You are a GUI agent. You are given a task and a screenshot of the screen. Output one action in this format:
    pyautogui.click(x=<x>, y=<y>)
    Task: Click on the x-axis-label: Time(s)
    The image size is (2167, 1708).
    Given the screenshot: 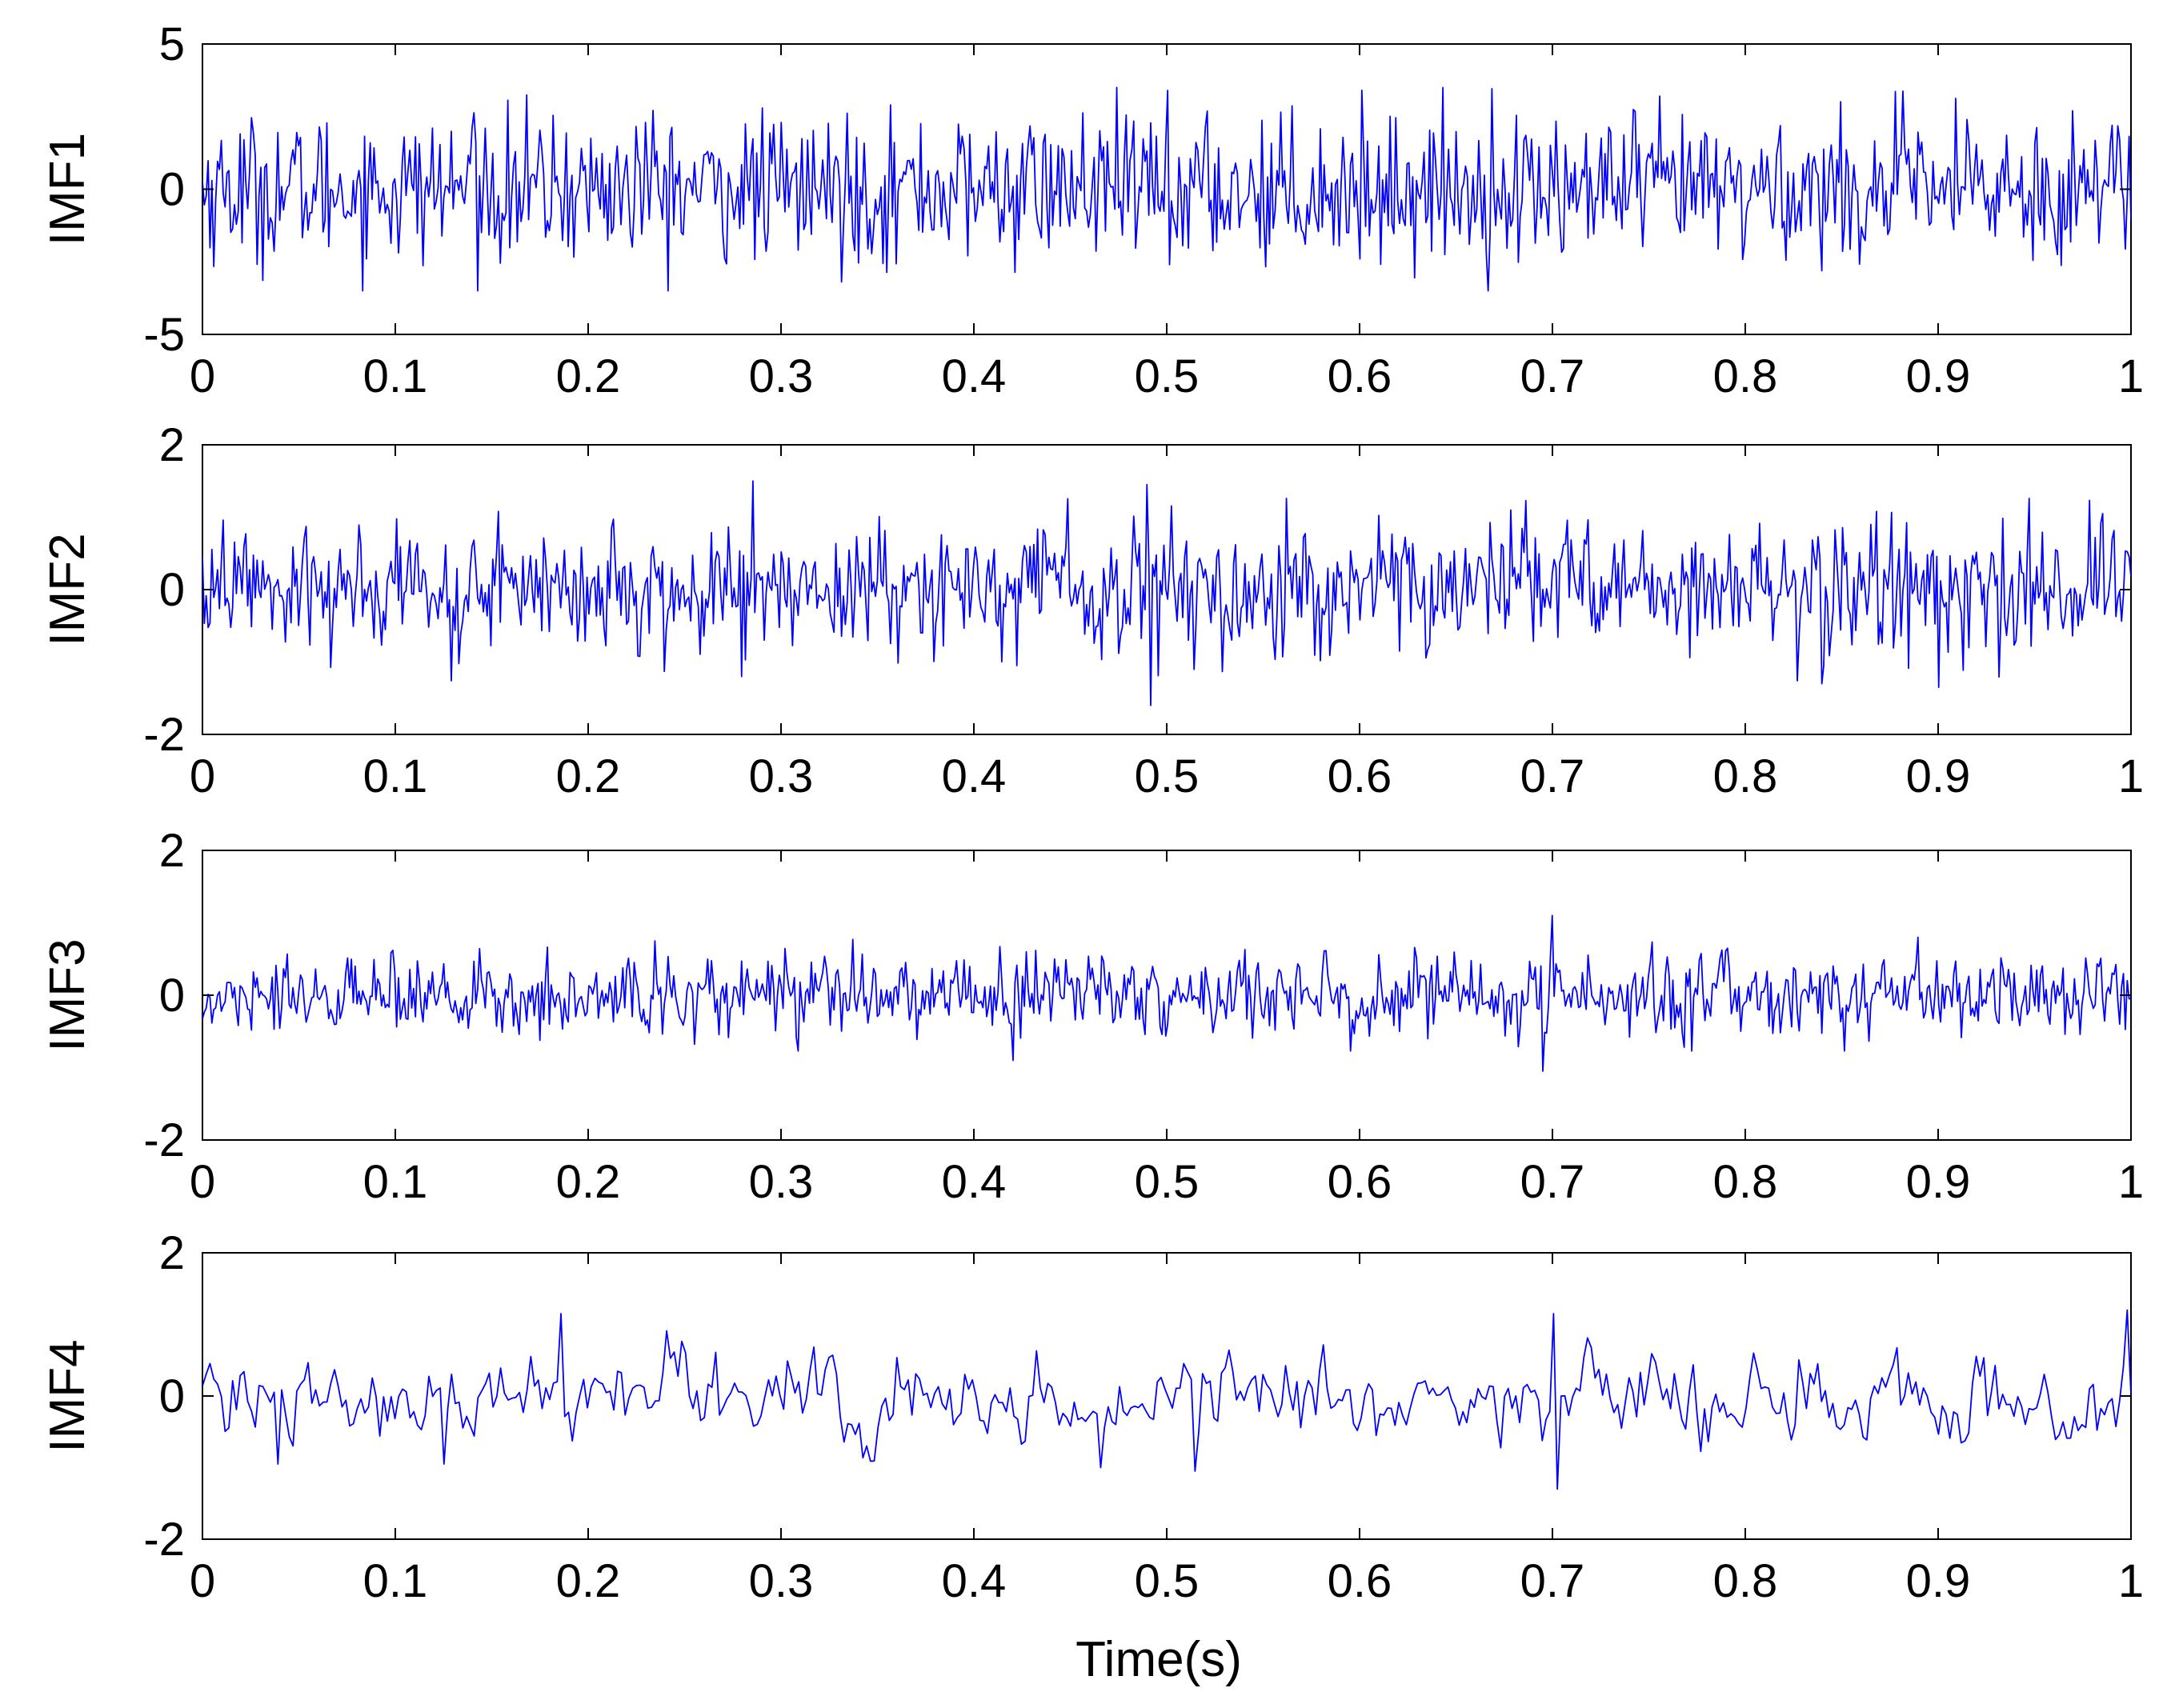 What is the action you would take?
    pyautogui.click(x=1158, y=1659)
    